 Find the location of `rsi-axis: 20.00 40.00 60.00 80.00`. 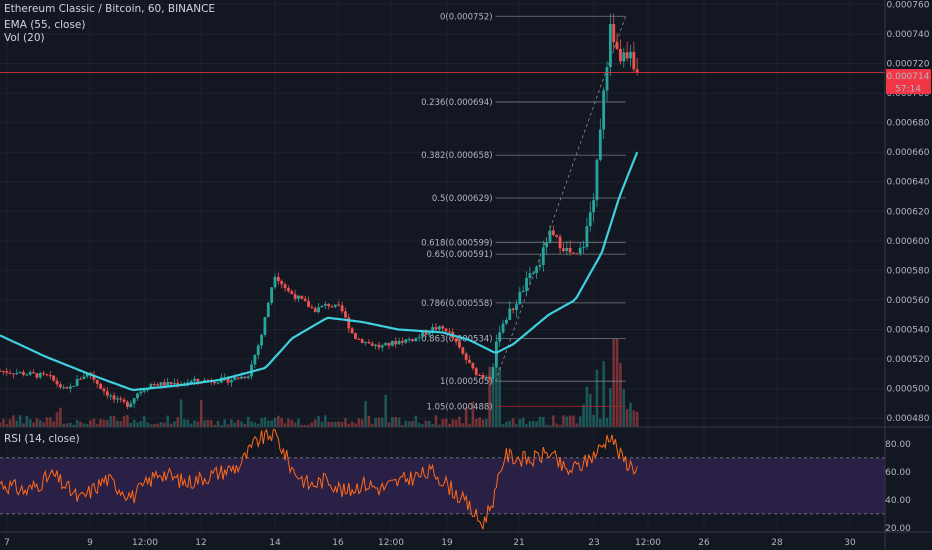

rsi-axis: 20.00 40.00 60.00 80.00 is located at coordinates (898, 487).